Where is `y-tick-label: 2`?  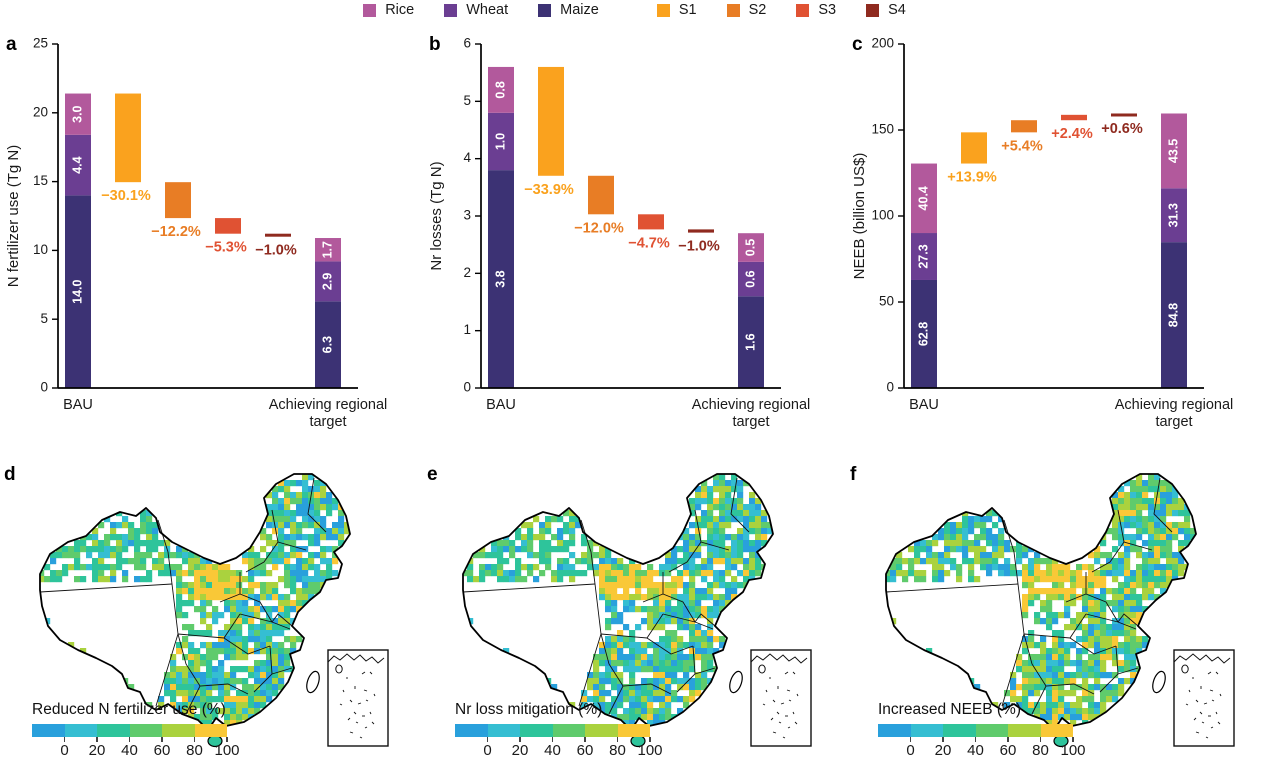
y-tick-label: 2 is located at coordinates (467, 272).